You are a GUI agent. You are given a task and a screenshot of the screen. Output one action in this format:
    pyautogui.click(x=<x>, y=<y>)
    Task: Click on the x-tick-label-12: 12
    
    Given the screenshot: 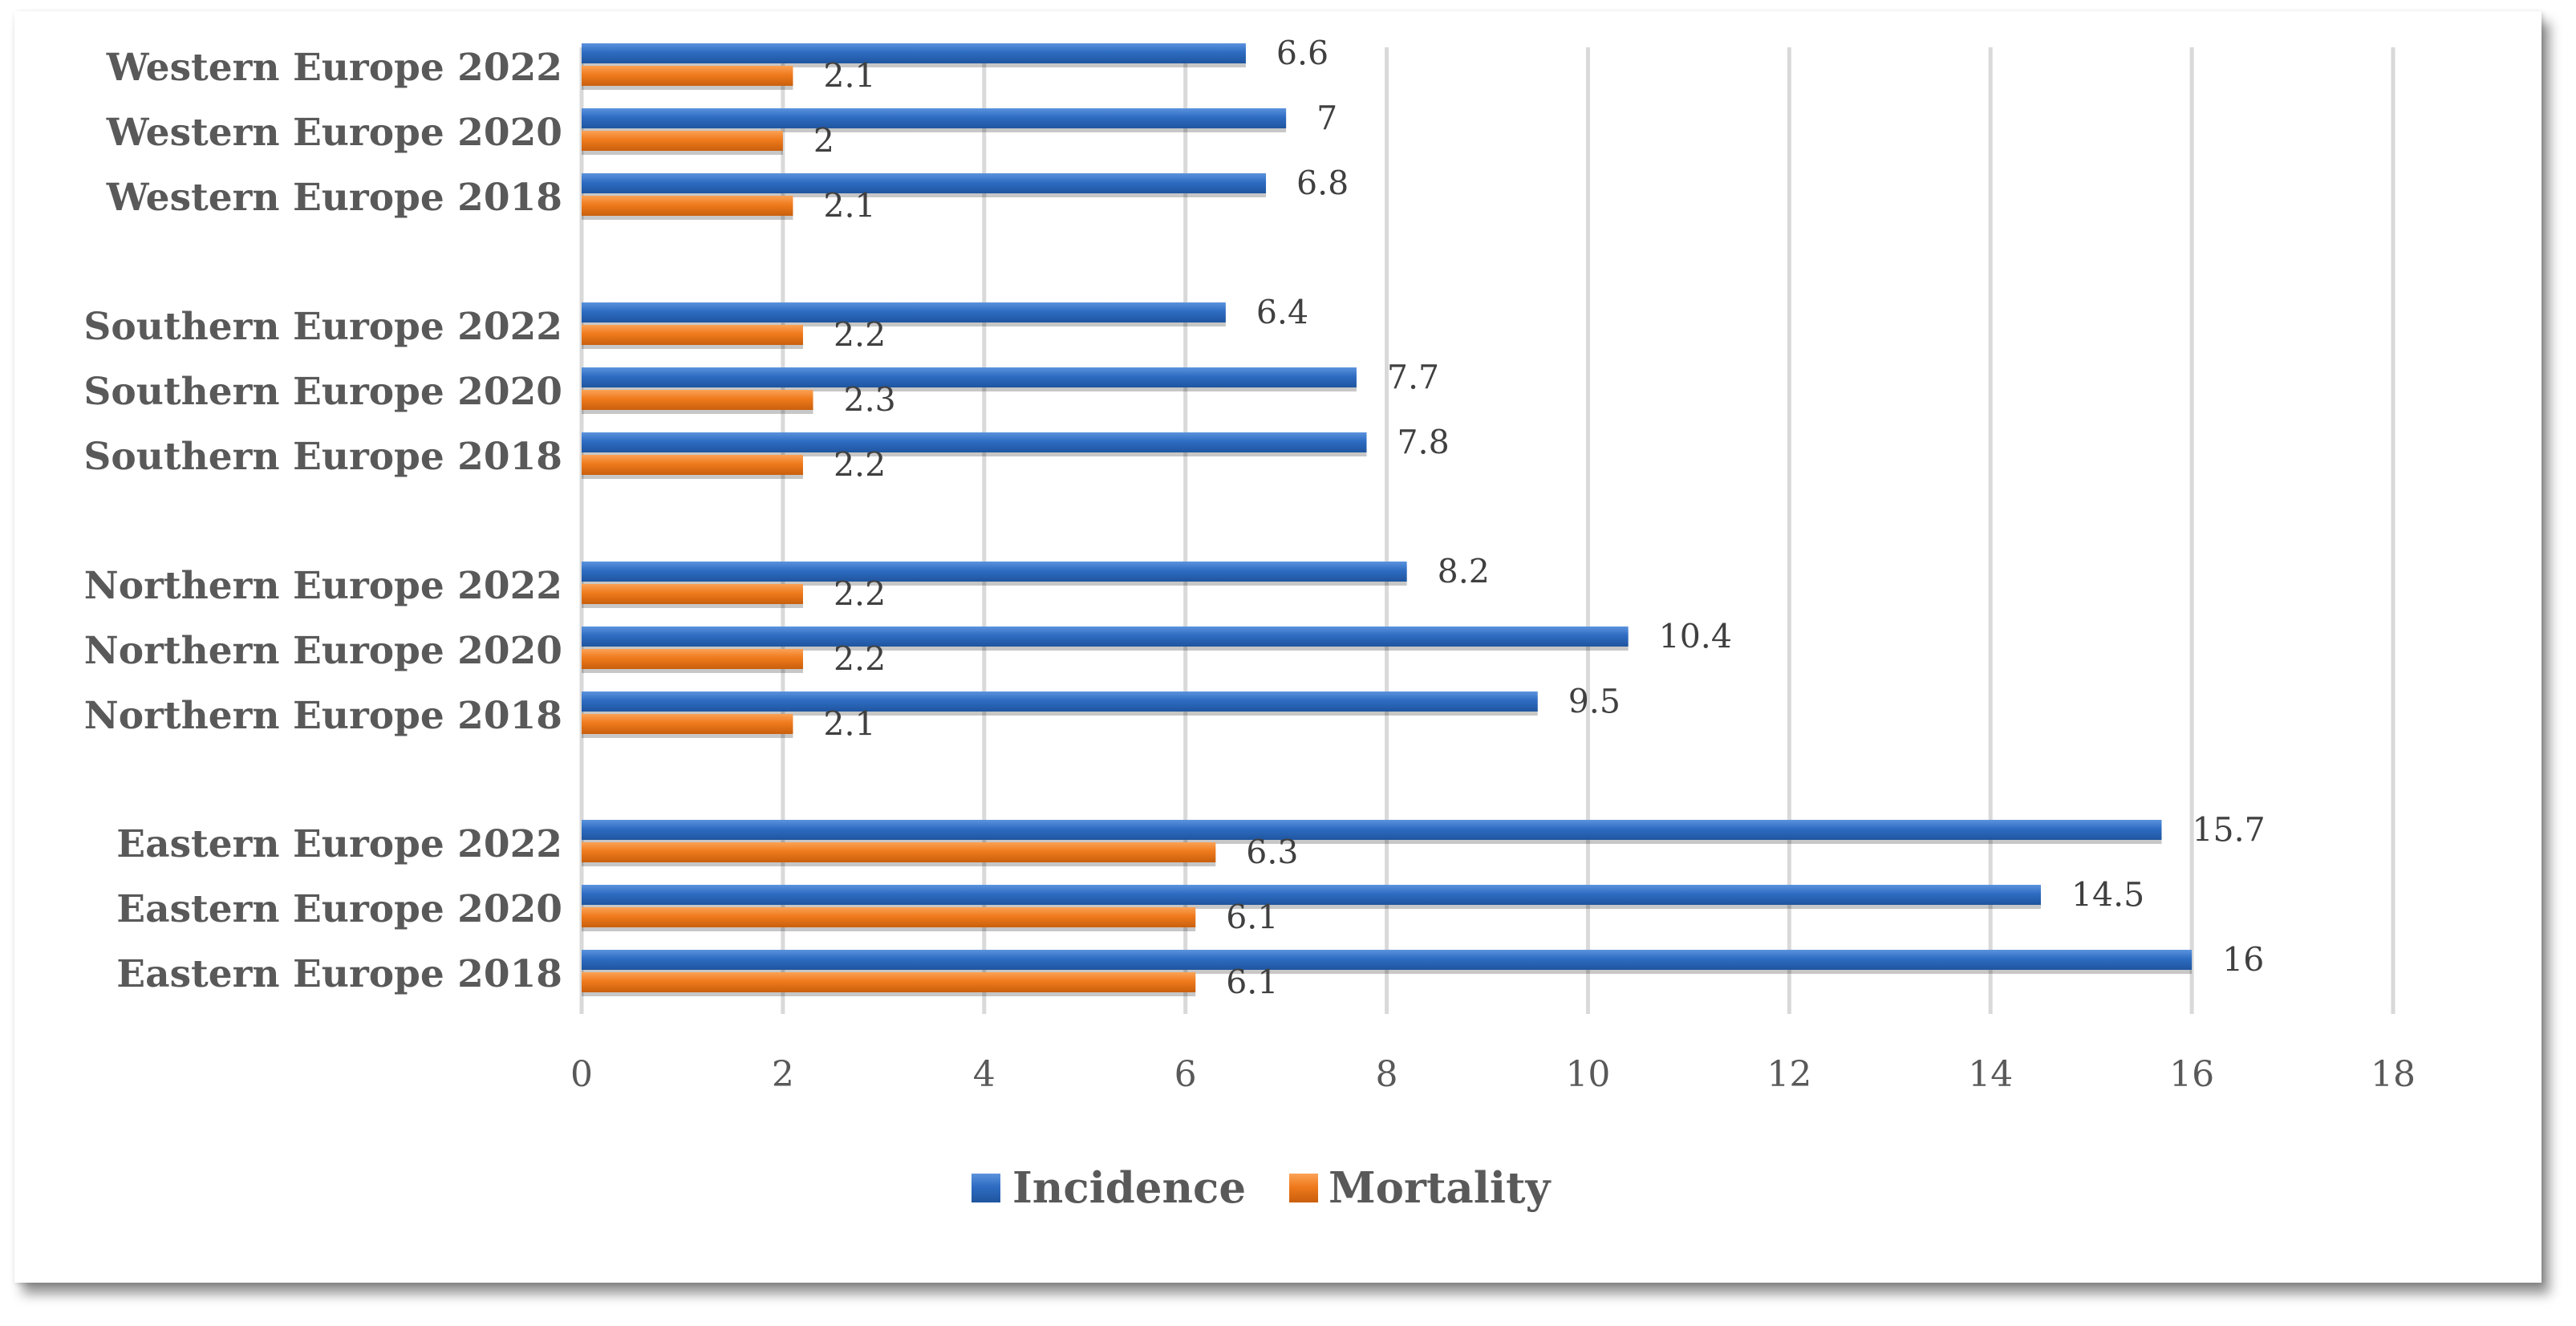 What is the action you would take?
    pyautogui.click(x=1789, y=1074)
    